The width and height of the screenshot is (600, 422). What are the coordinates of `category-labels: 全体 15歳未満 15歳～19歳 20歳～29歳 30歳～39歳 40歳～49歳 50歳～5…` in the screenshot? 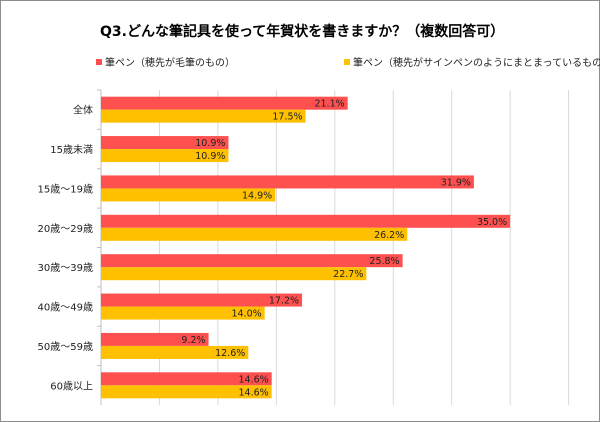 It's located at (69, 240).